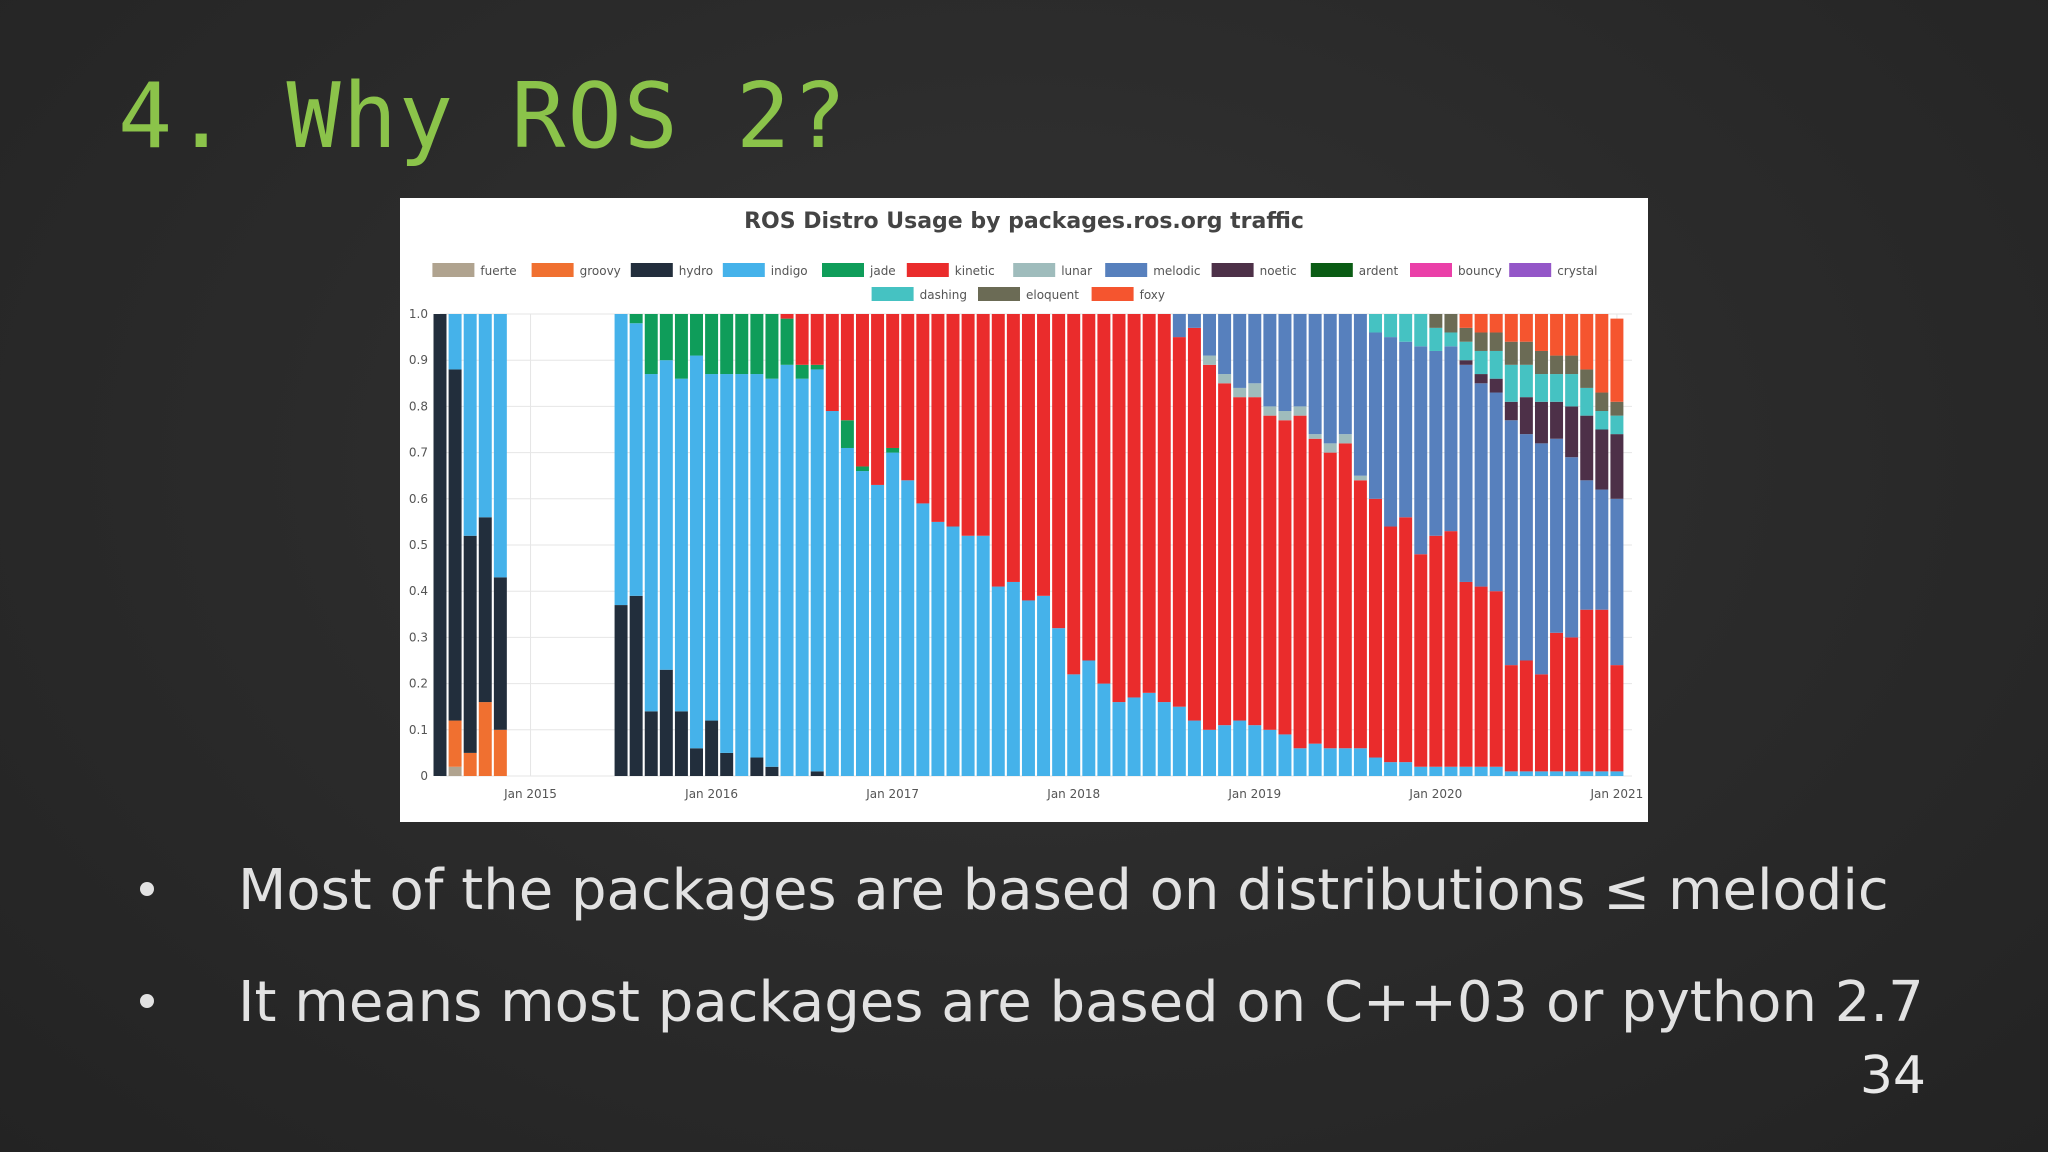  Describe the element at coordinates (927, 270) in the screenshot. I see `legend-swatch-kinetic` at that location.